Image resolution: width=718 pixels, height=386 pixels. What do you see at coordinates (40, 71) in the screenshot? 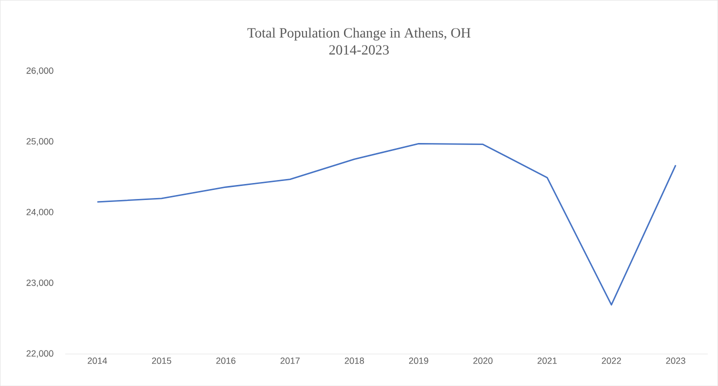
I see `y-tick-label: 26,000` at bounding box center [40, 71].